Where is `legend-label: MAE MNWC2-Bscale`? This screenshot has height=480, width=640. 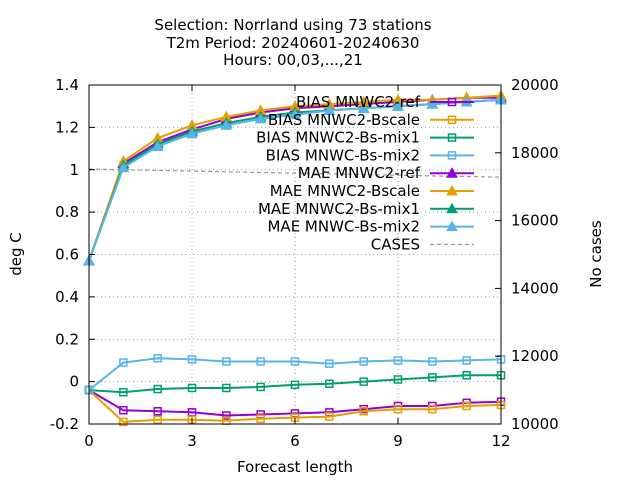
legend-label: MAE MNWC2-Bscale is located at coordinates (345, 191).